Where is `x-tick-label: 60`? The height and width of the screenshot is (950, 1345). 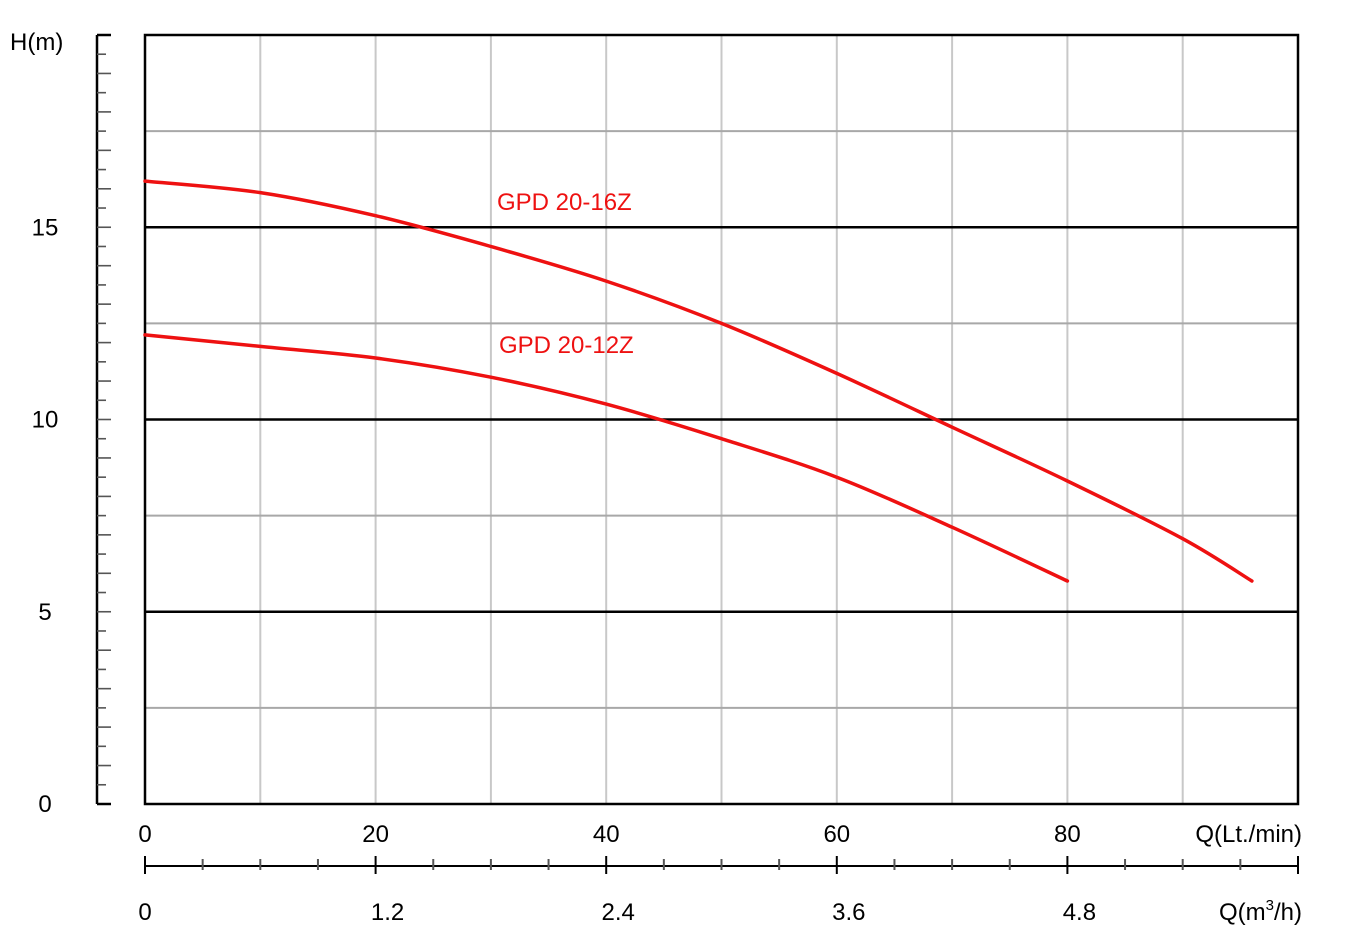 x-tick-label: 60 is located at coordinates (836, 834).